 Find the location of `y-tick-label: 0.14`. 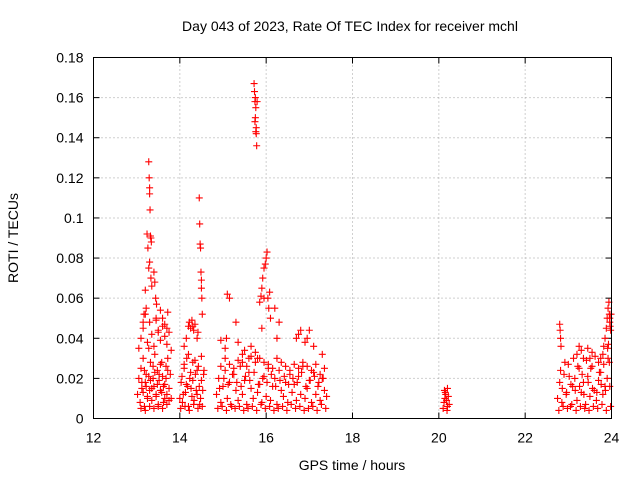

y-tick-label: 0.14 is located at coordinates (69, 138).